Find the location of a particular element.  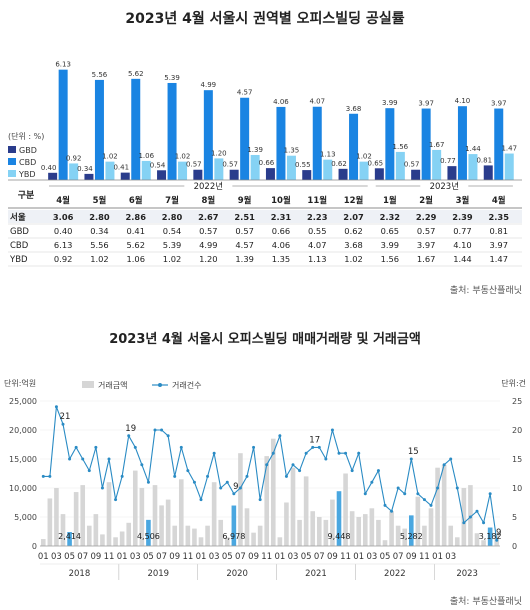

count-peak-label: 9 is located at coordinates (498, 533).